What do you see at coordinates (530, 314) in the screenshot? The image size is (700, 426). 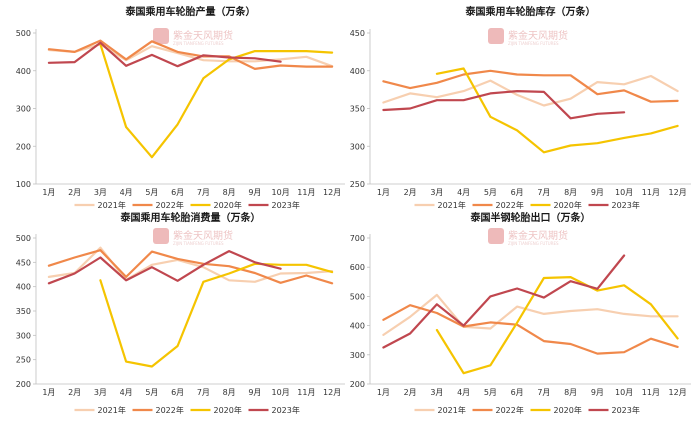 I see `series-line-2021年` at bounding box center [530, 314].